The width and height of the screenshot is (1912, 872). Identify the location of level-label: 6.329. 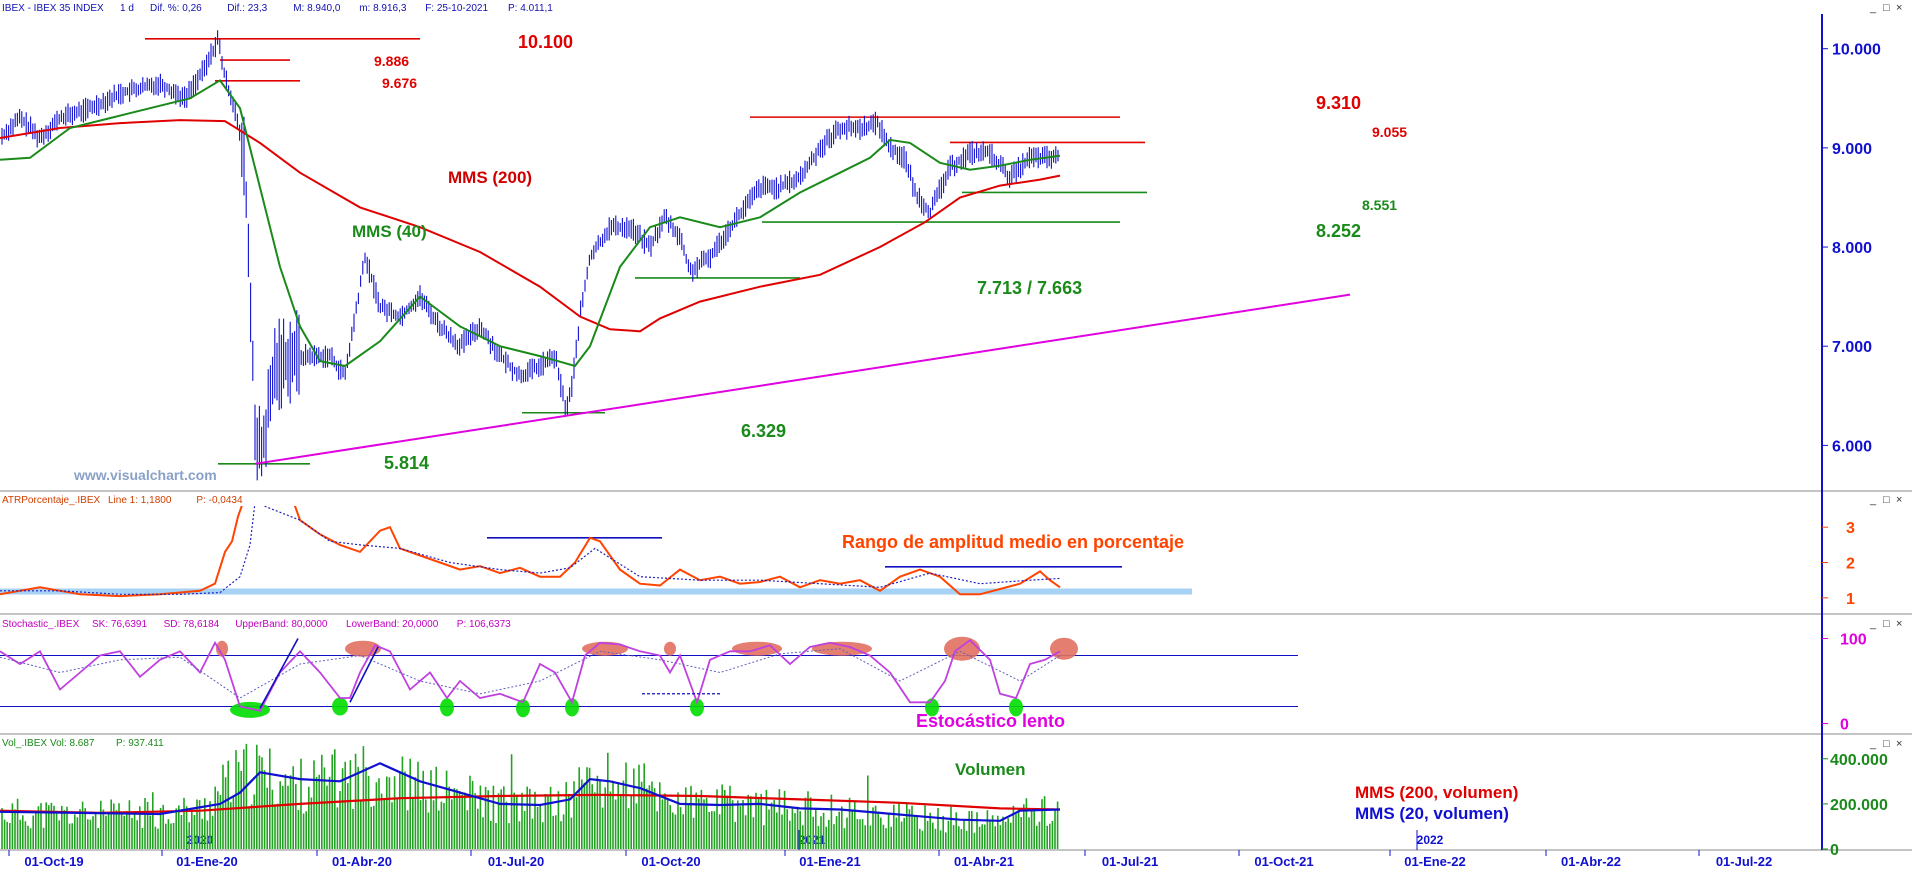
(763, 431).